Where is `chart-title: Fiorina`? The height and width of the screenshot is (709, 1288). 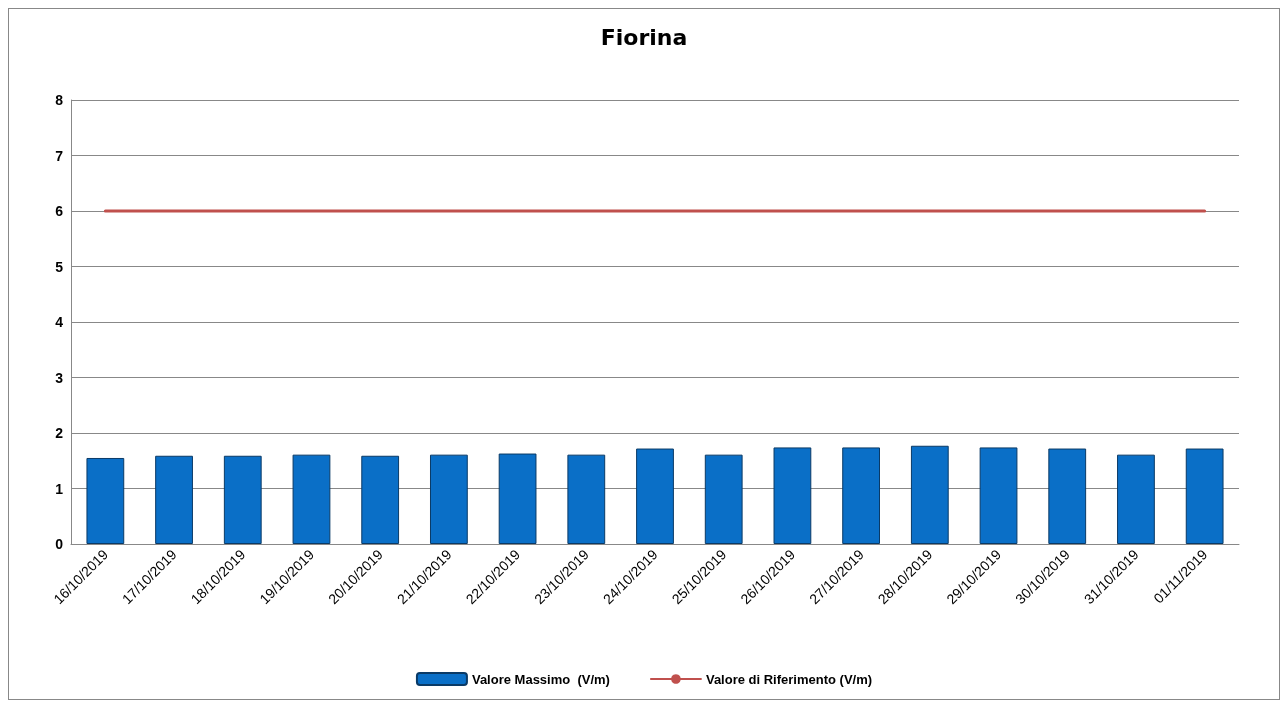 chart-title: Fiorina is located at coordinates (644, 37).